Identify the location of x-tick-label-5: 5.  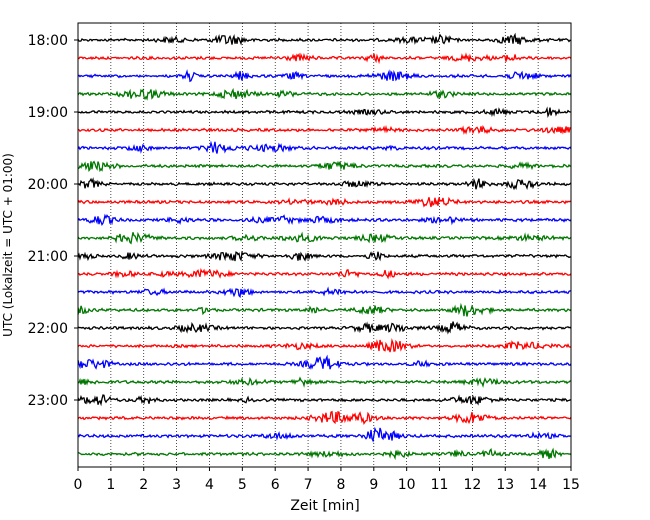
(242, 485).